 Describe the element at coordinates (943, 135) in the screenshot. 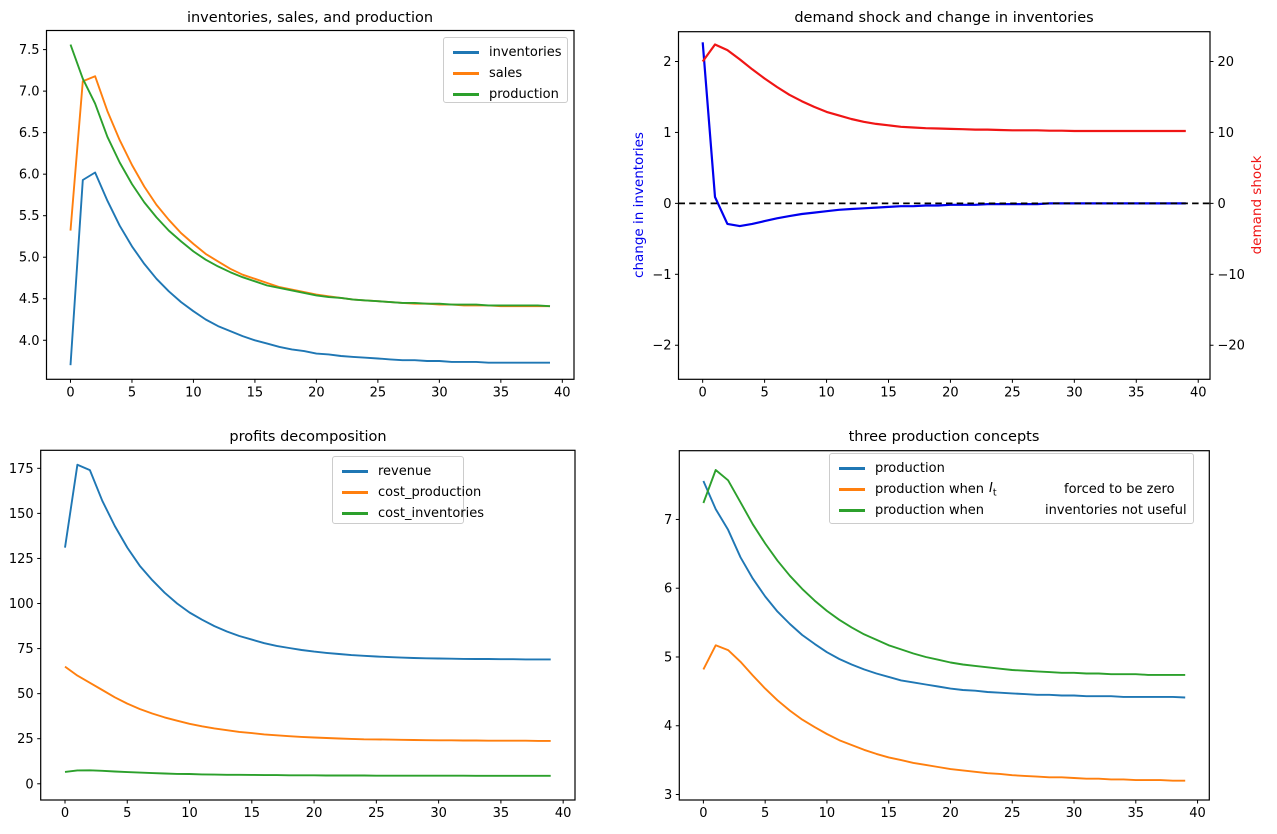

I see `change-in-inventories-line` at that location.